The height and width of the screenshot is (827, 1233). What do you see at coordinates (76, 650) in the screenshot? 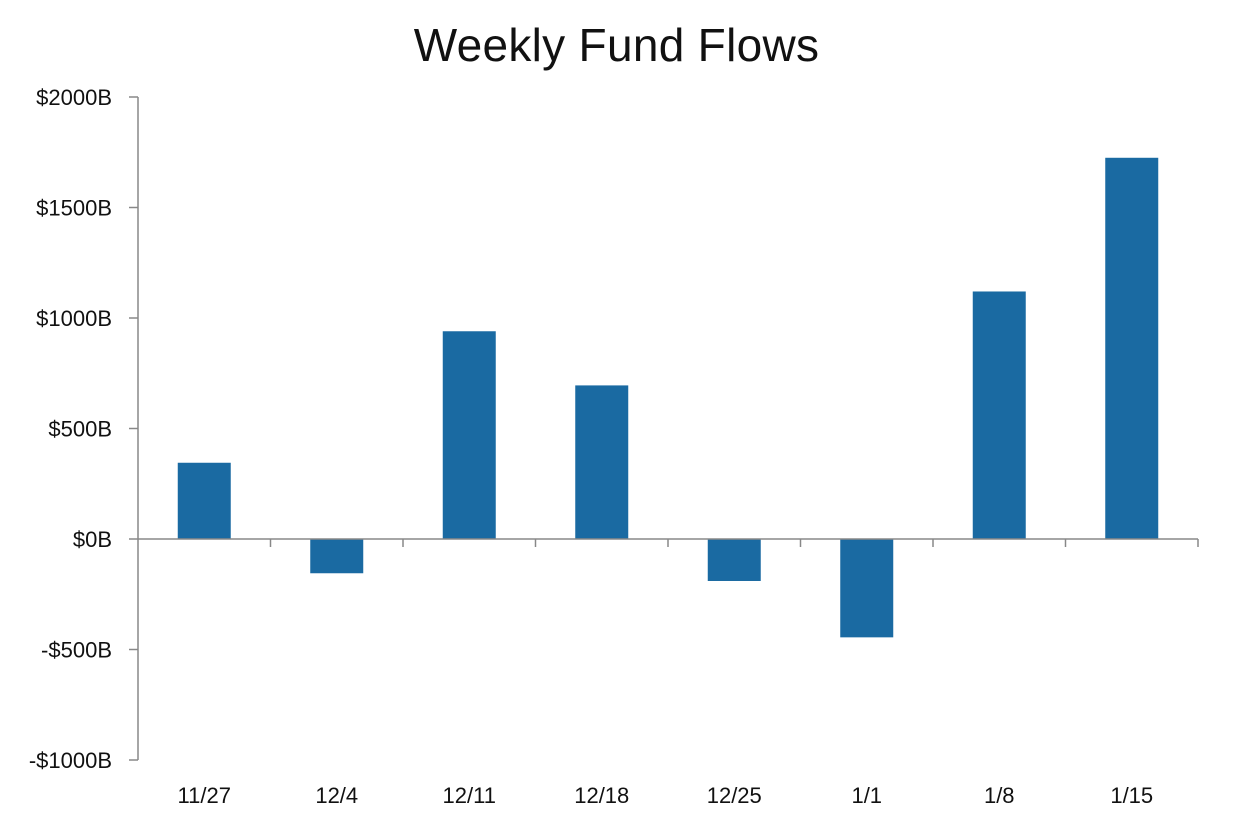
I see `y-tick-label: -$500B` at bounding box center [76, 650].